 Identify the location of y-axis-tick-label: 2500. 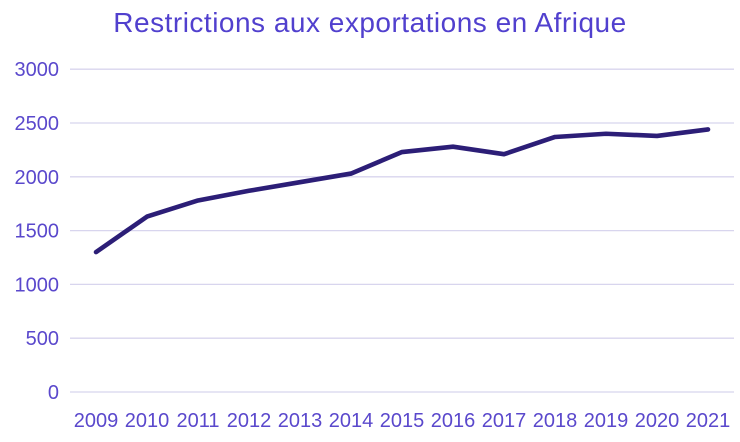
(37, 124).